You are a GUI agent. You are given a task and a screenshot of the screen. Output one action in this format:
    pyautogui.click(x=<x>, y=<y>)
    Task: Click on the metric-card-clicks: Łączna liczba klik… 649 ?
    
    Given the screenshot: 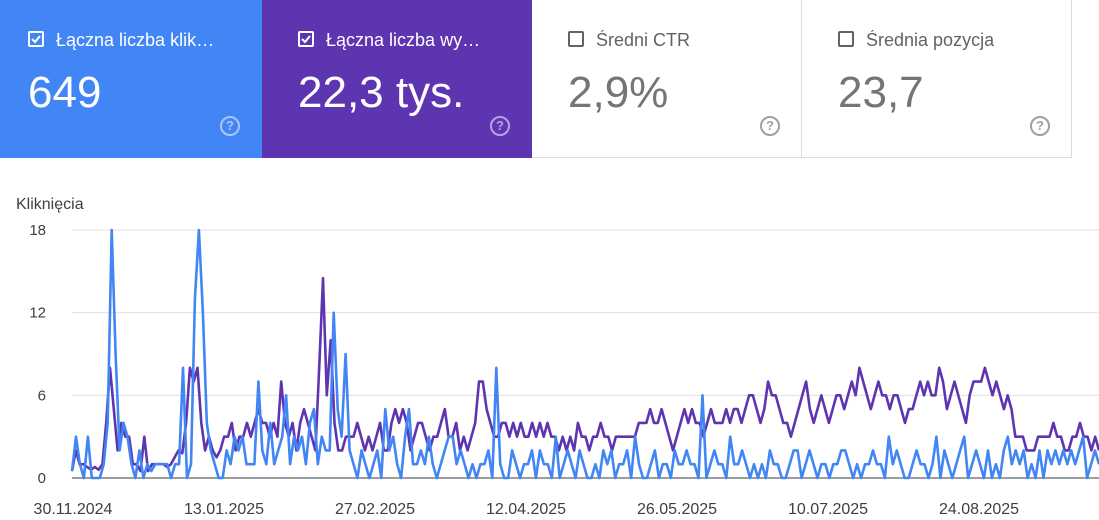 What is the action you would take?
    pyautogui.click(x=131, y=79)
    